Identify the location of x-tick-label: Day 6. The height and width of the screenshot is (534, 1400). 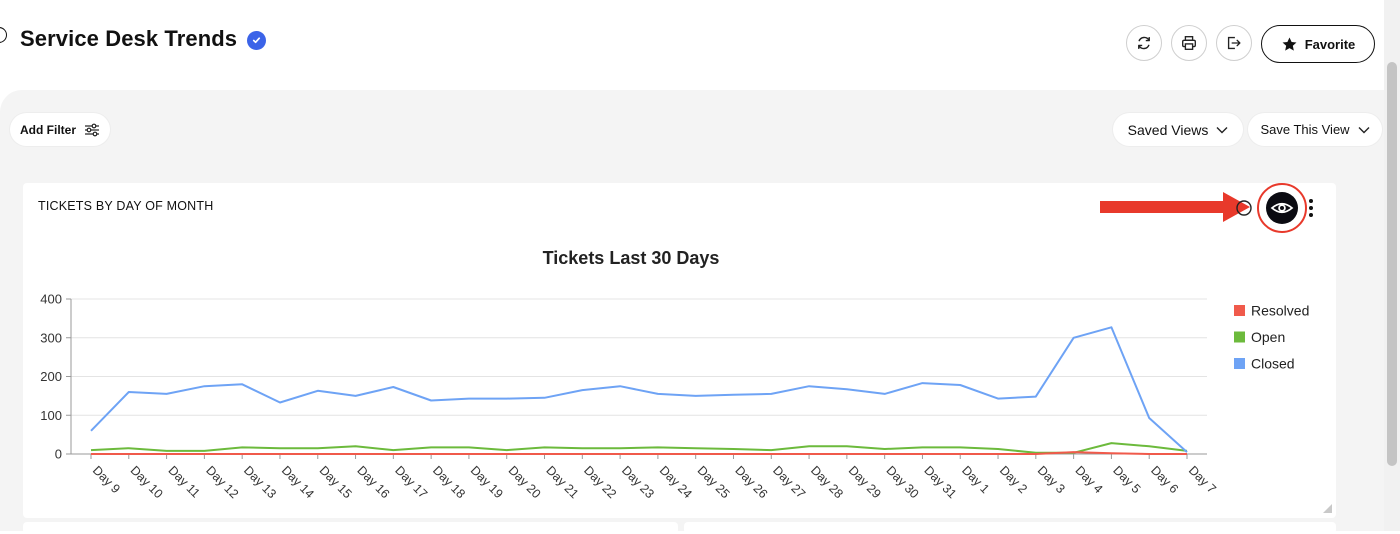
(1164, 479).